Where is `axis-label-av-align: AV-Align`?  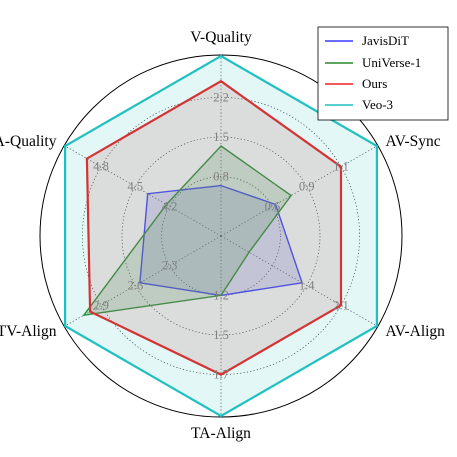
axis-label-av-align: AV-Align is located at coordinates (416, 331).